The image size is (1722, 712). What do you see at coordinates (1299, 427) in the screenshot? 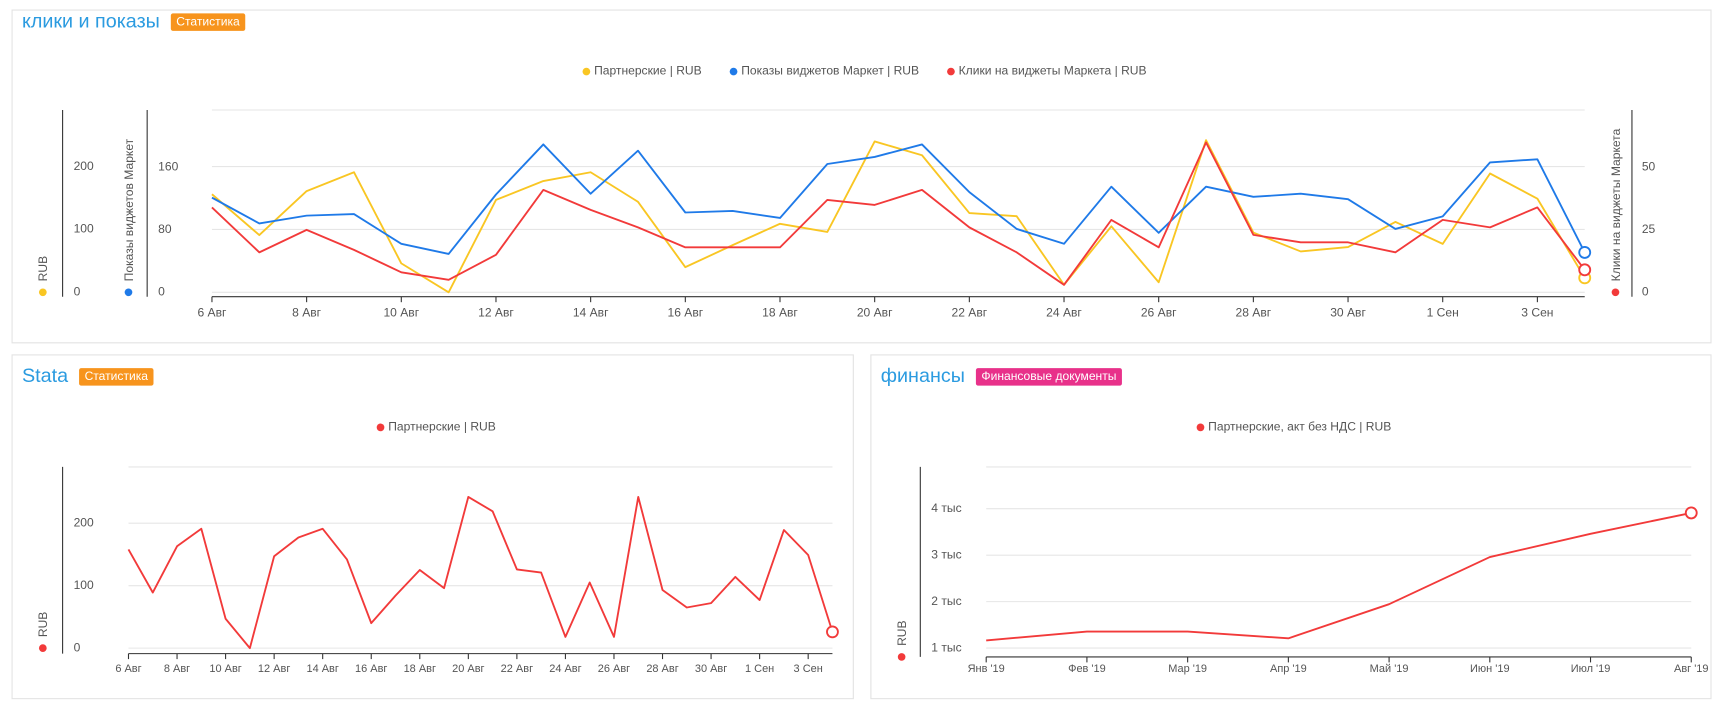
I see `legend-label: Партнерские, акт без НДС | RUB` at bounding box center [1299, 427].